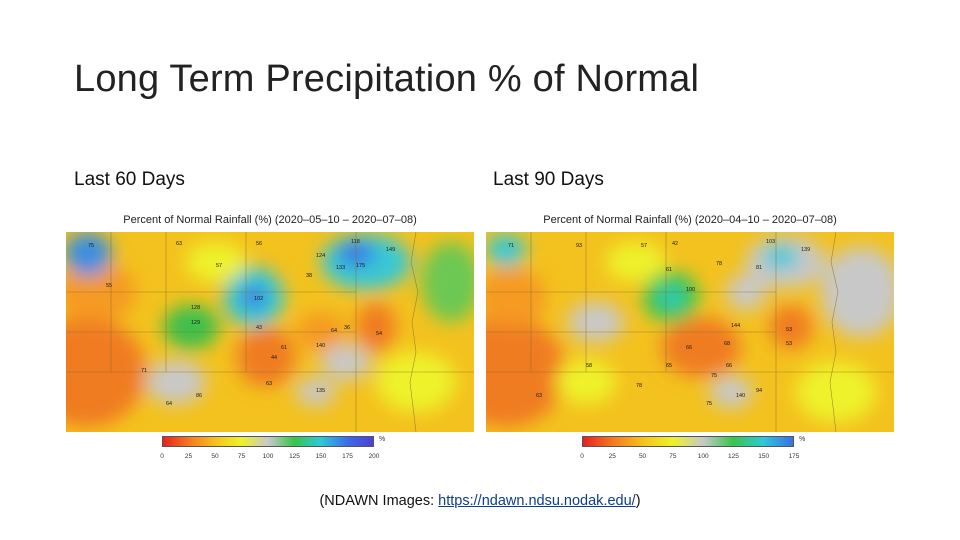 The image size is (960, 540). What do you see at coordinates (360, 266) in the screenshot?
I see `station-value: 175` at bounding box center [360, 266].